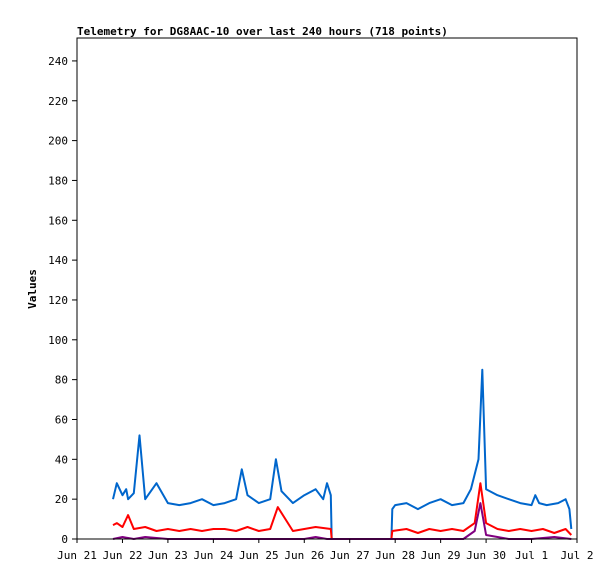  What do you see at coordinates (213, 555) in the screenshot?
I see `x-tick-label: Jun 24` at bounding box center [213, 555].